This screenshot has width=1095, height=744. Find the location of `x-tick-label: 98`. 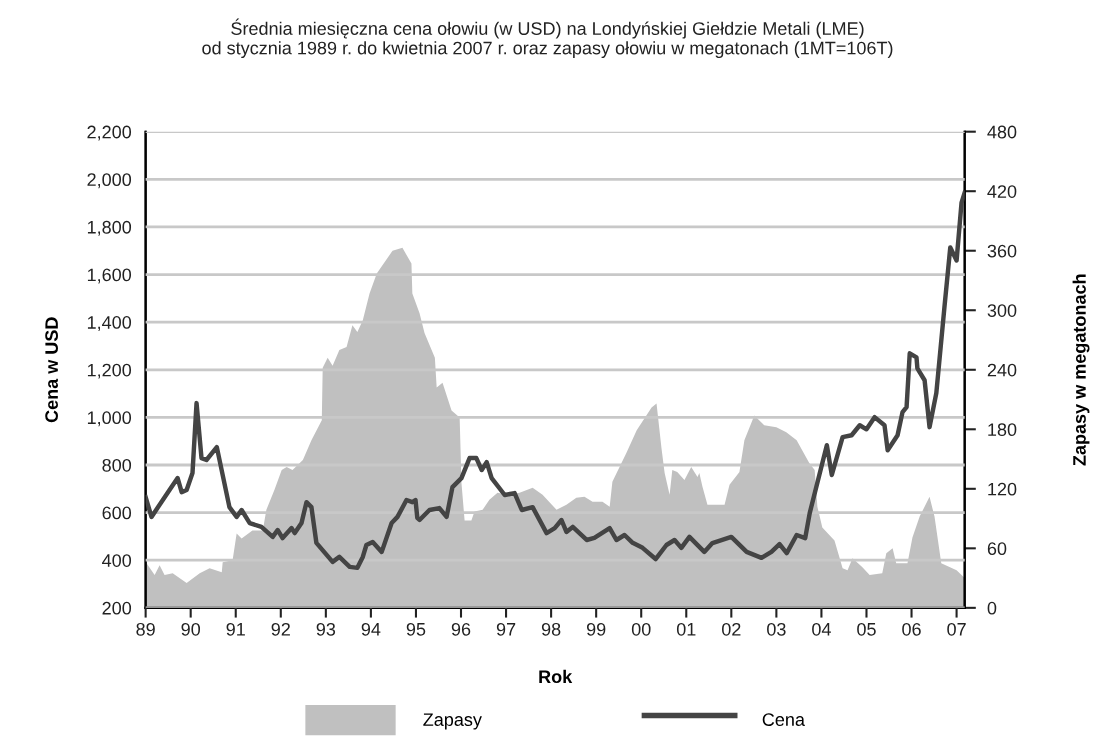

x-tick-label: 98 is located at coordinates (551, 629).